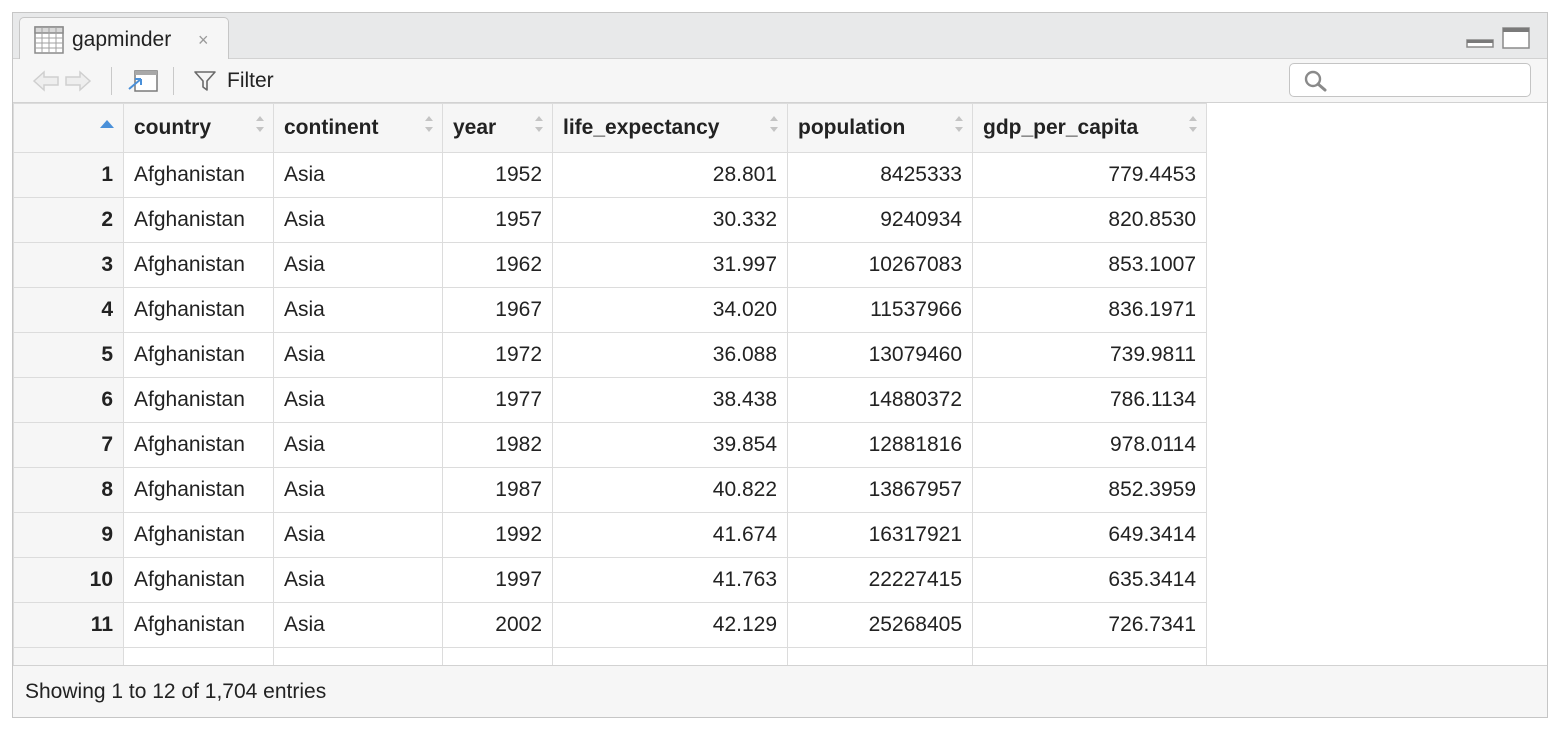  What do you see at coordinates (331, 127) in the screenshot?
I see `column-header-label: continent` at bounding box center [331, 127].